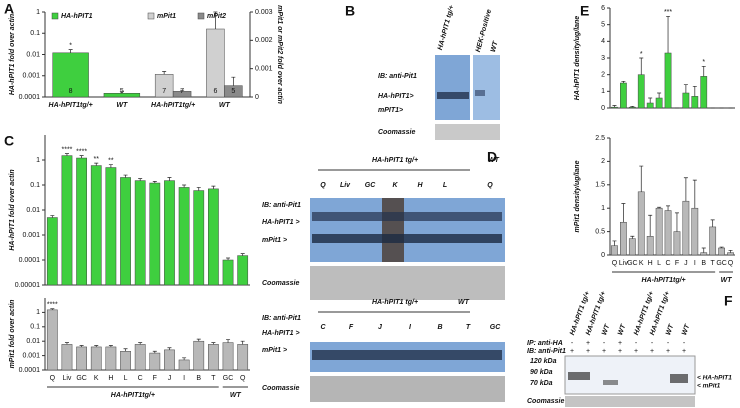  I want to click on y-axis-title: HA-hPIT1 density/ug/lane, so click(577, 58).